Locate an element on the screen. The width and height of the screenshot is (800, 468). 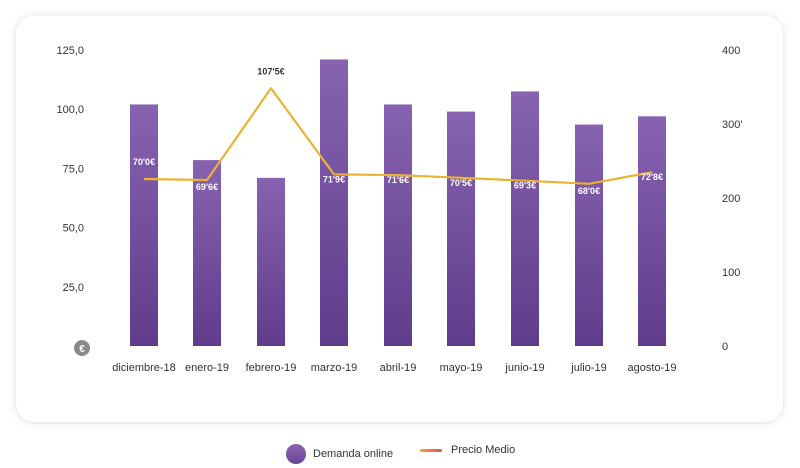
right-tick-label: 0 is located at coordinates (725, 347).